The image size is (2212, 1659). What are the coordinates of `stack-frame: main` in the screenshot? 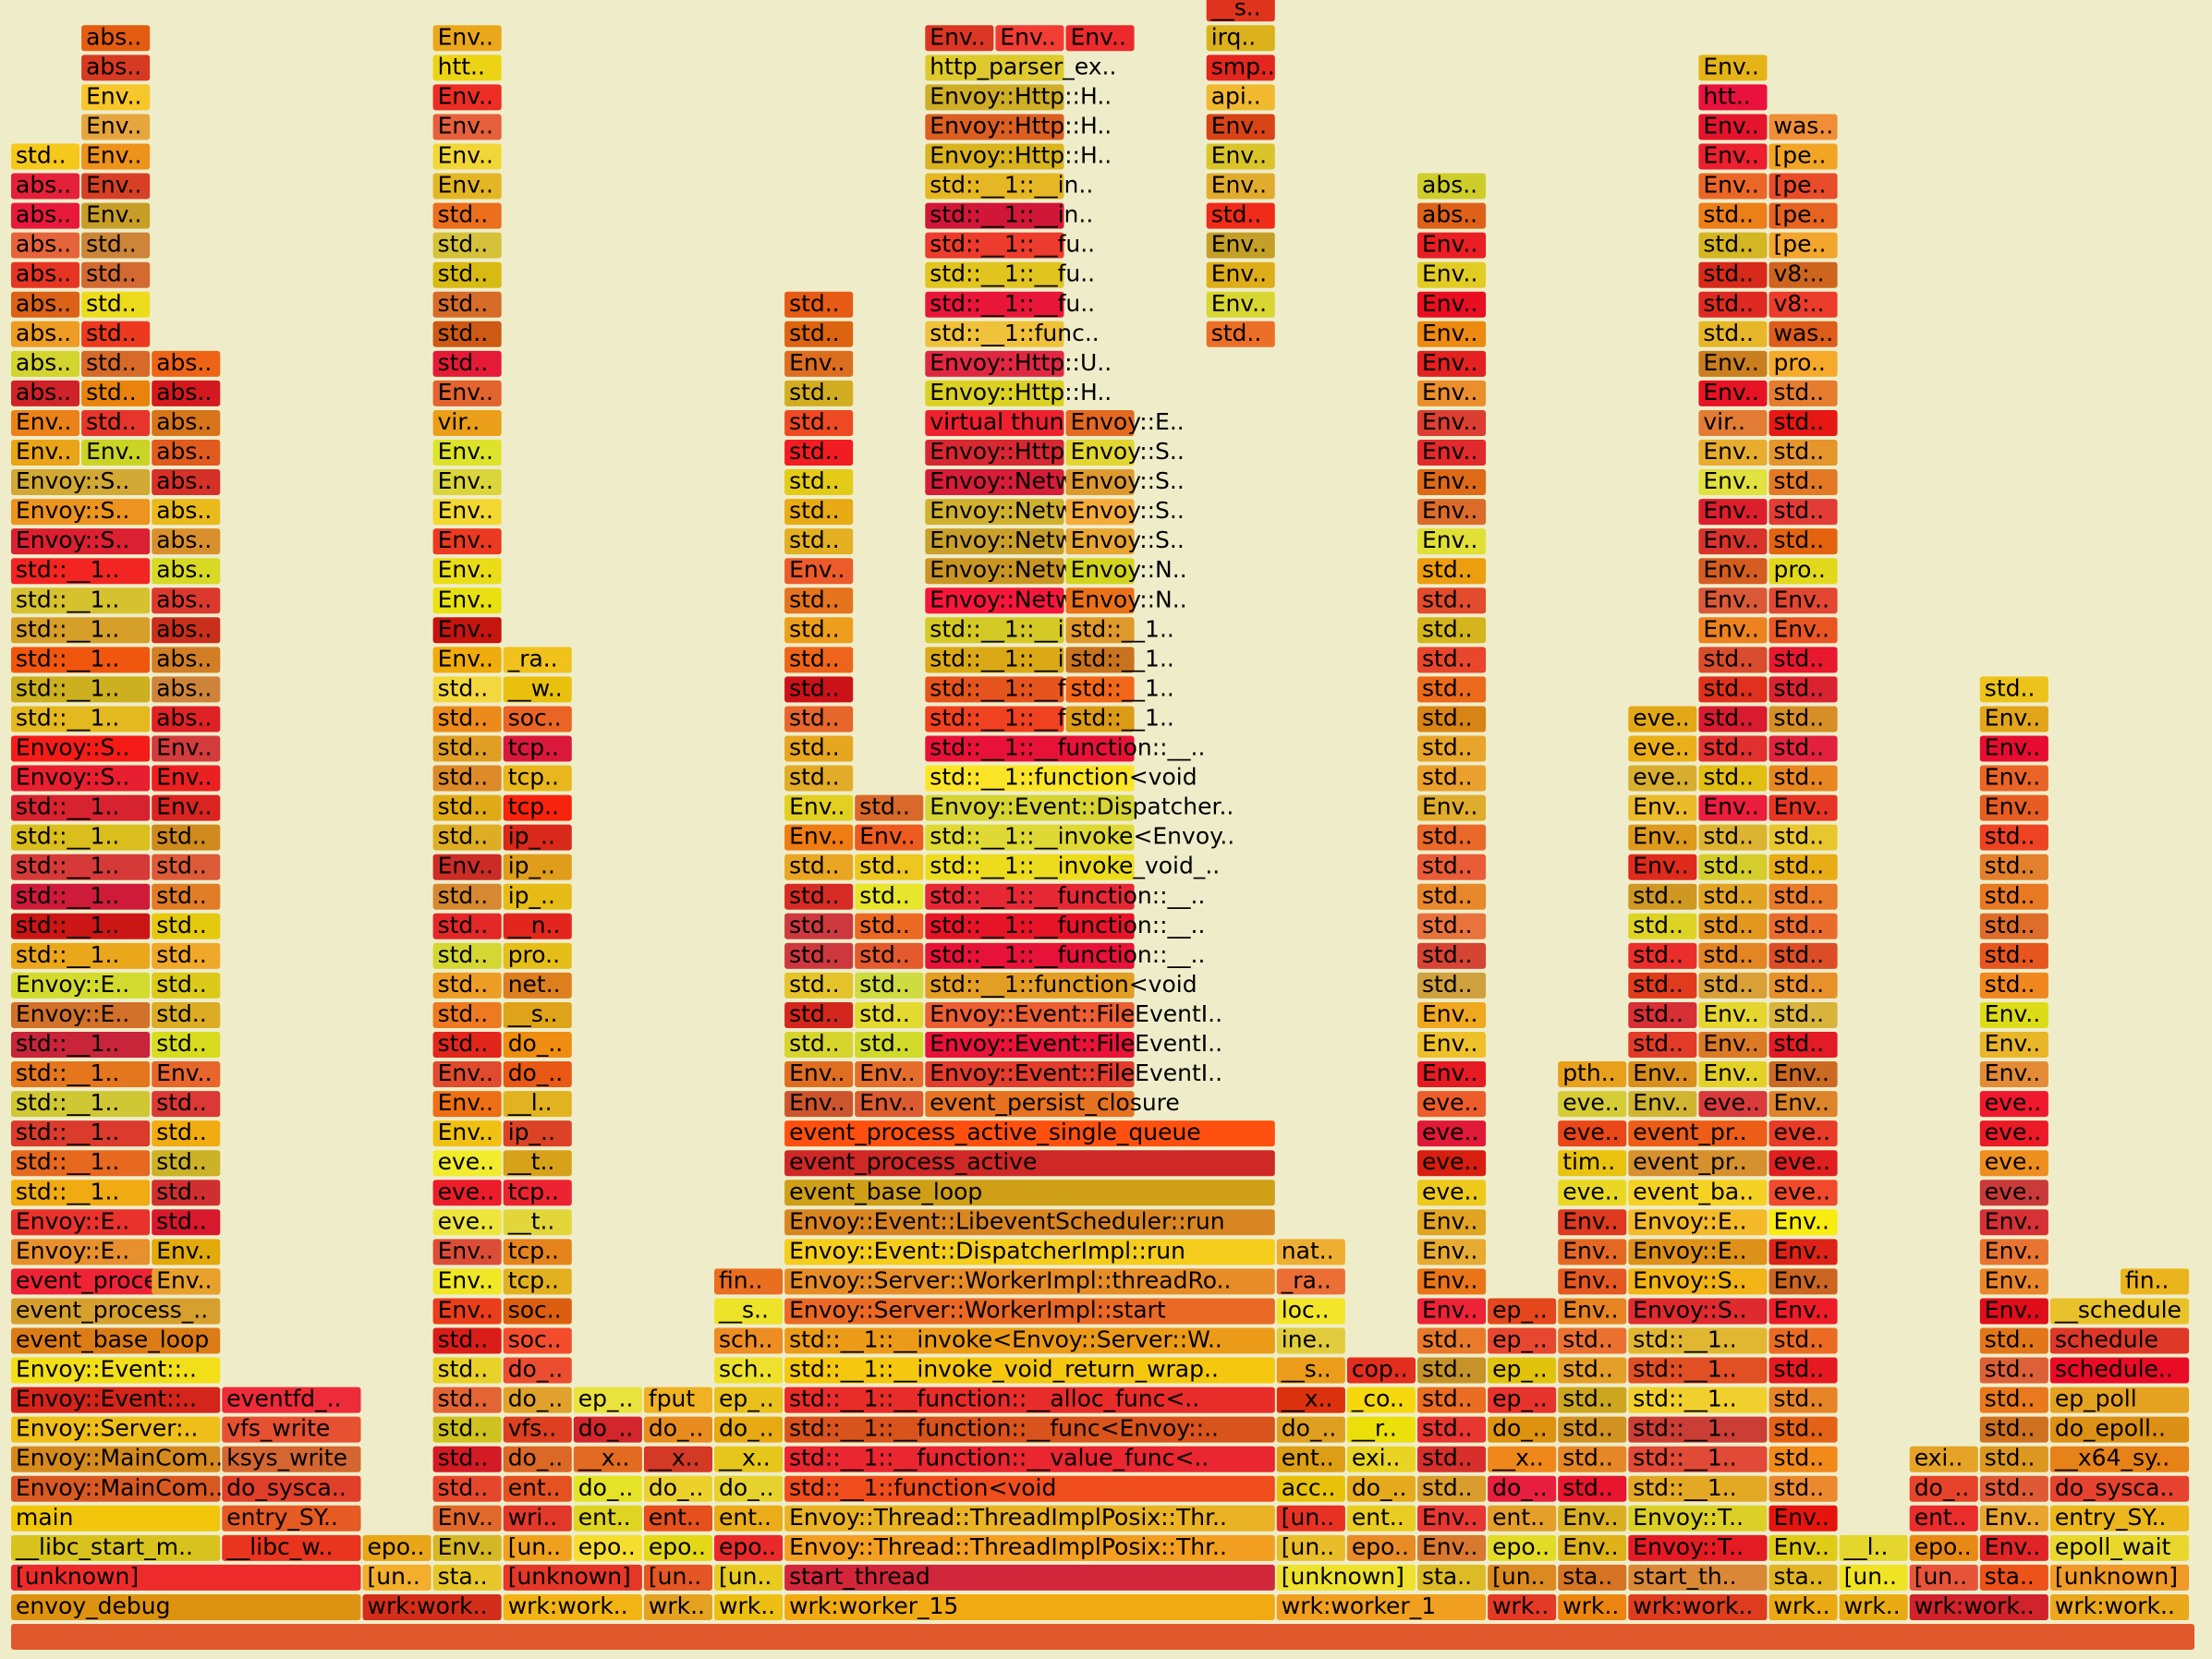 It's located at (116, 1518).